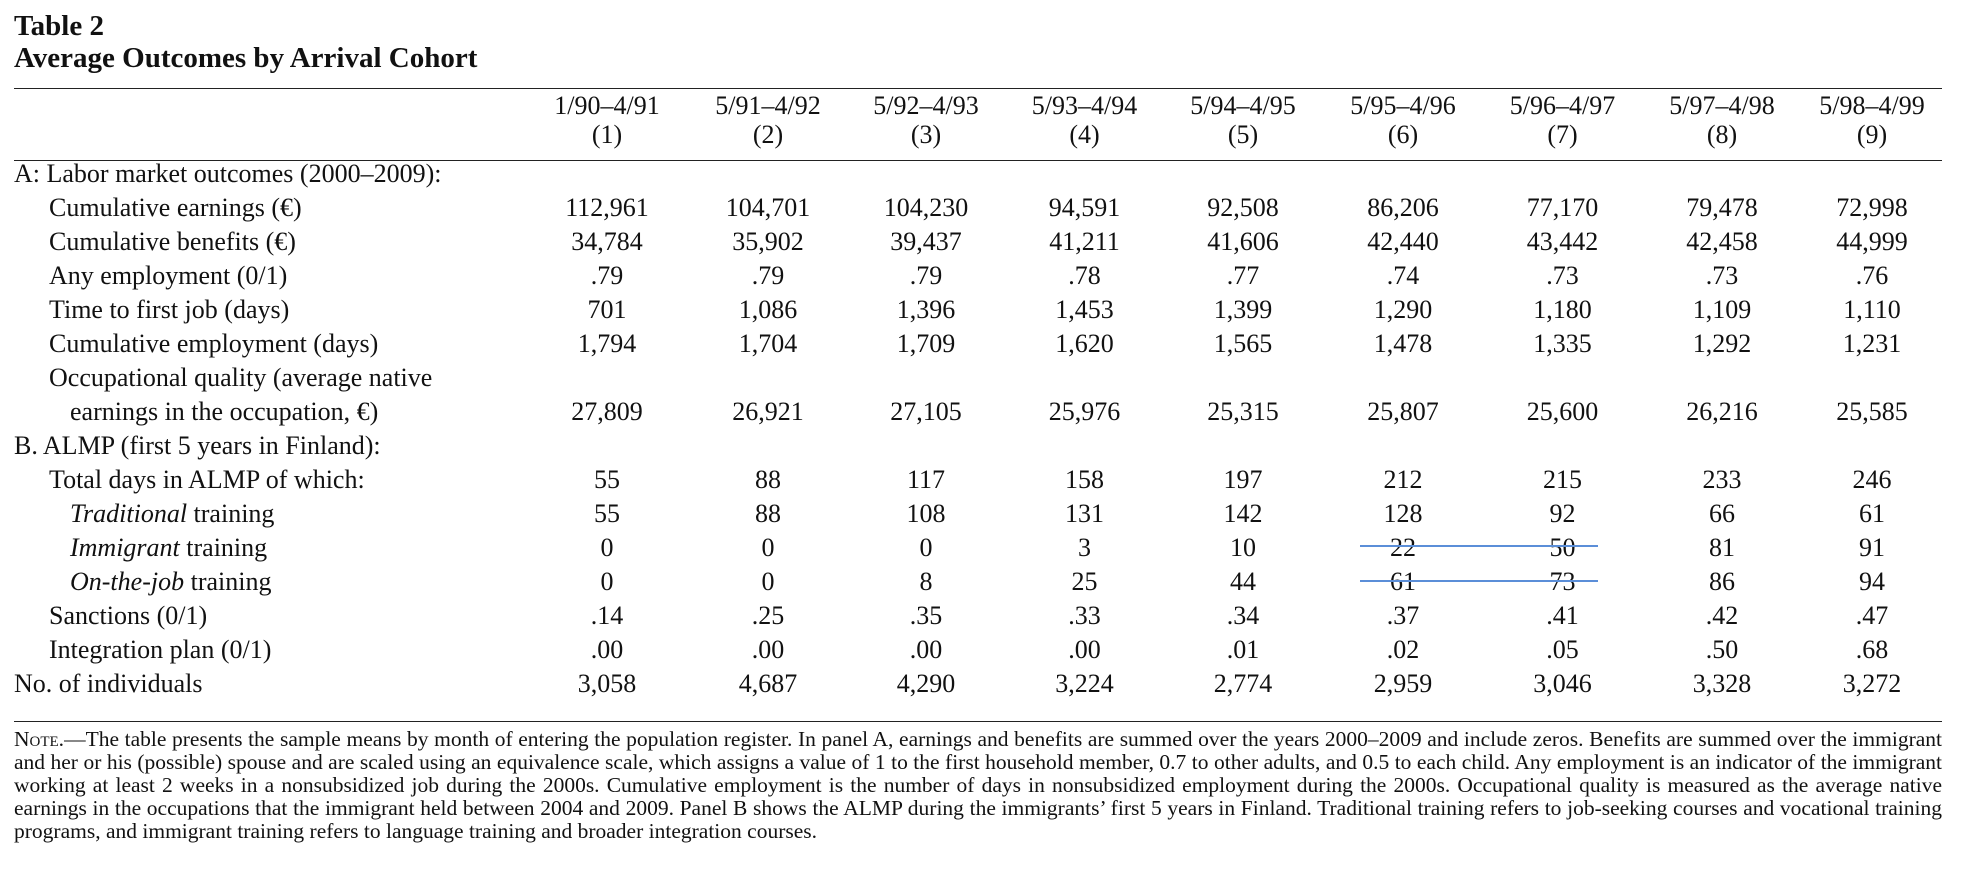 The image size is (1979, 894). I want to click on col-cohort: 5/96–4/97, so click(1562, 105).